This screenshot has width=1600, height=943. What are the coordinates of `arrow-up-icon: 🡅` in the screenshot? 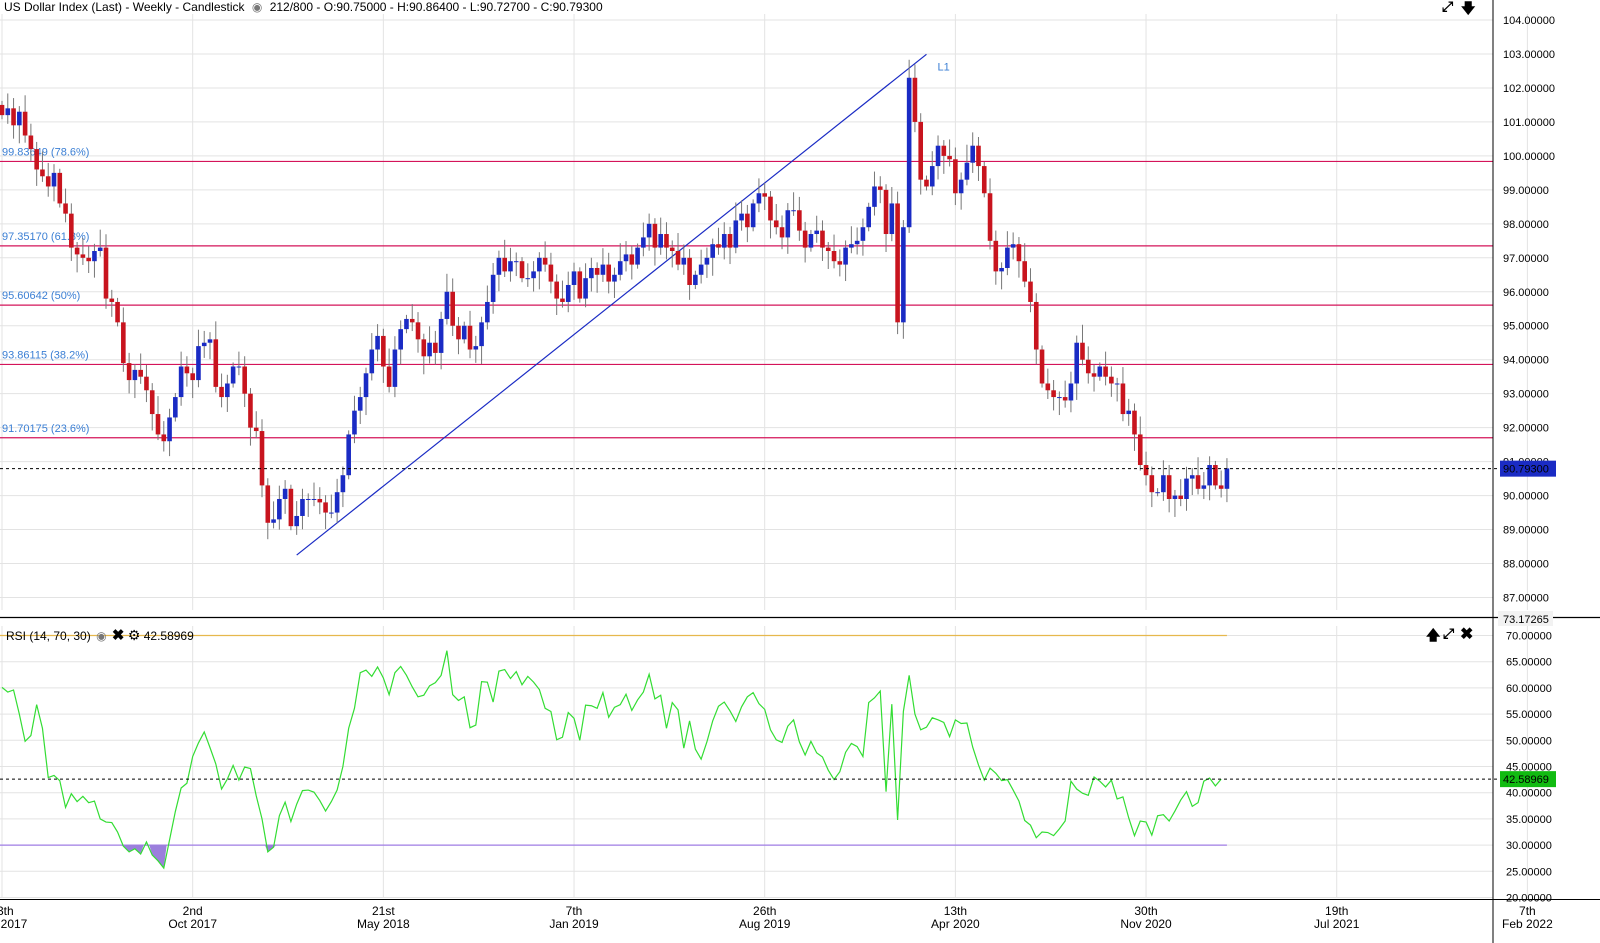 It's located at (1433, 635).